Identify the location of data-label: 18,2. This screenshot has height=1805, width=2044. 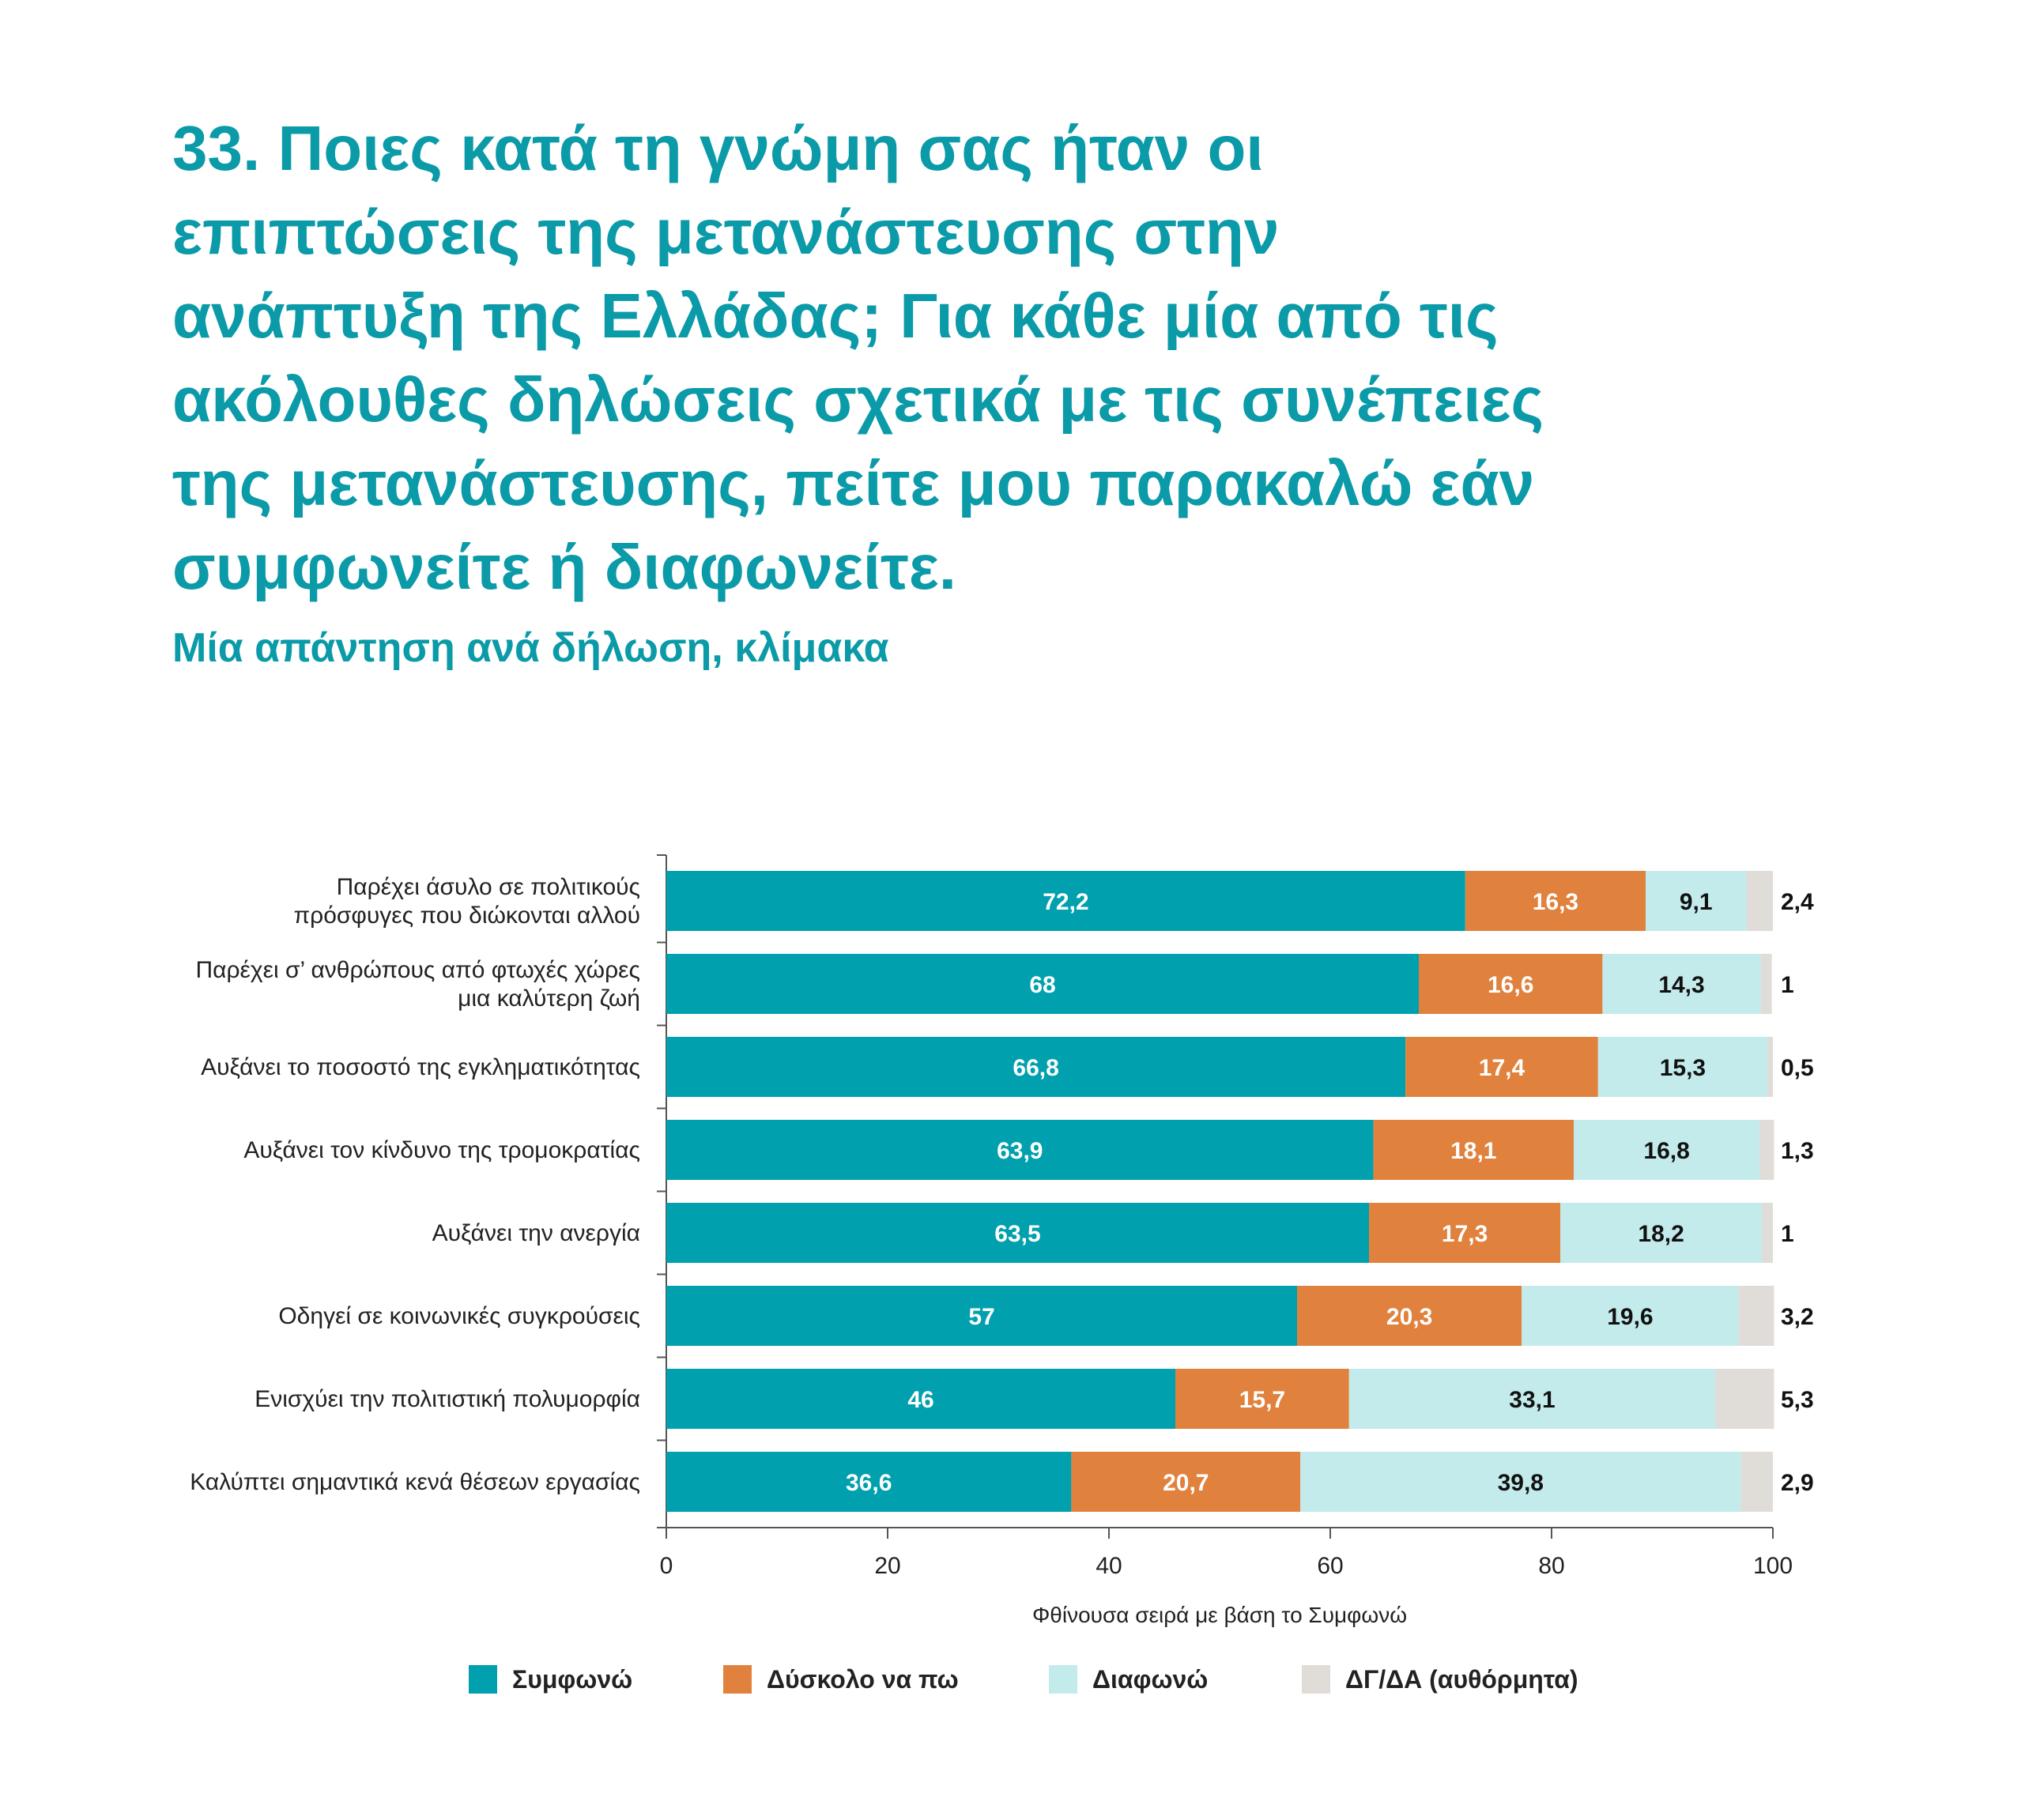
(1661, 1234).